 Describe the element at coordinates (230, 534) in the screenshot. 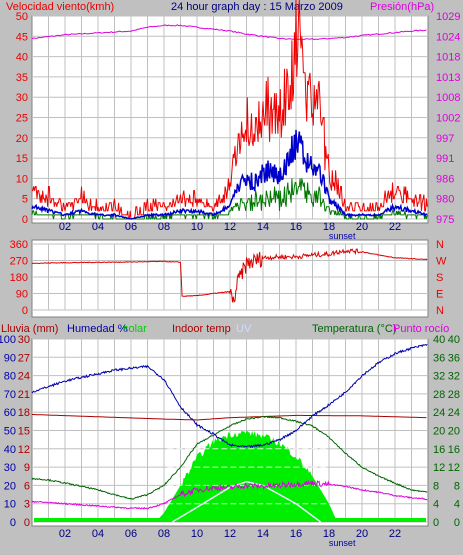

I see `temp-x-tick-label: 12` at that location.